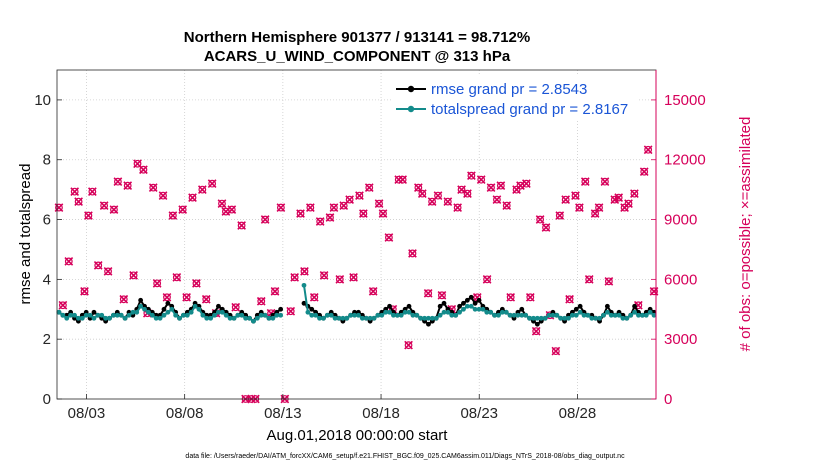  Describe the element at coordinates (381, 413) in the screenshot. I see `x-tick-label: 08/18` at that location.